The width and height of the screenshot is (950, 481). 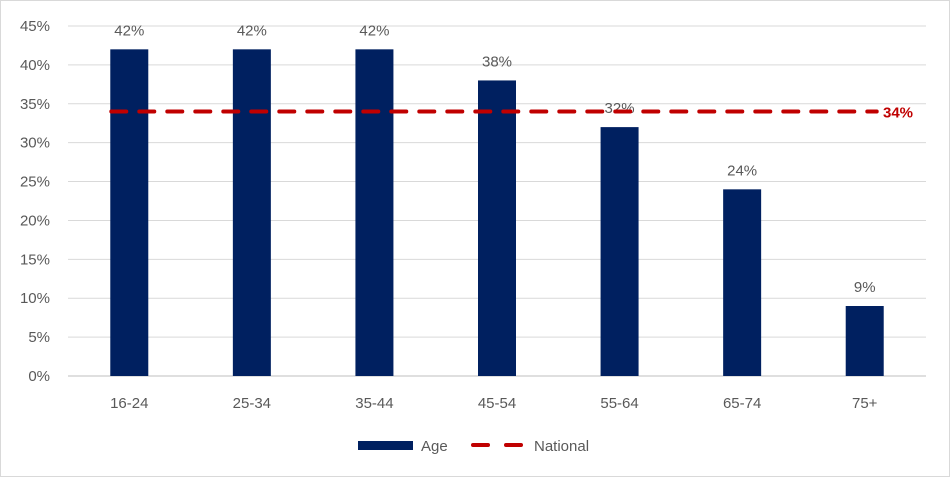 I want to click on y-tick-label: 35%, so click(x=35, y=104).